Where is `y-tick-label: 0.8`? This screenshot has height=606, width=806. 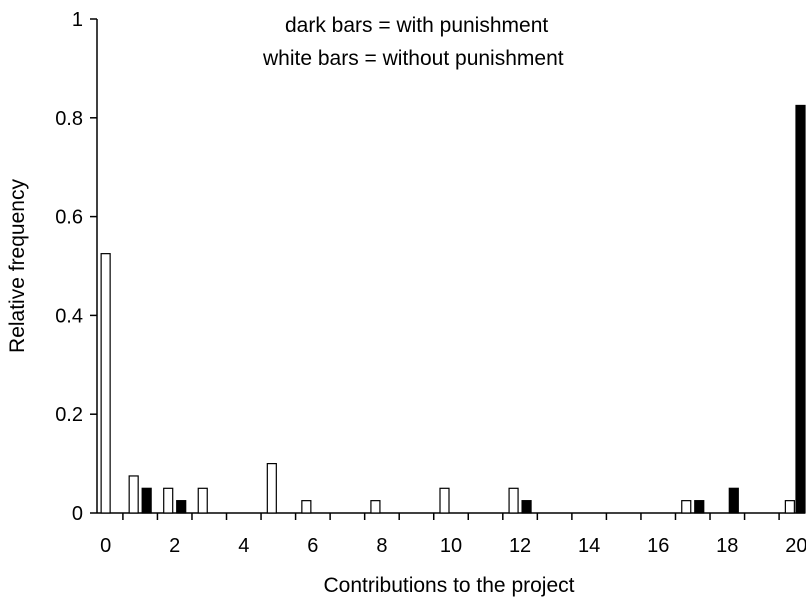
y-tick-label: 0.8 is located at coordinates (69, 119).